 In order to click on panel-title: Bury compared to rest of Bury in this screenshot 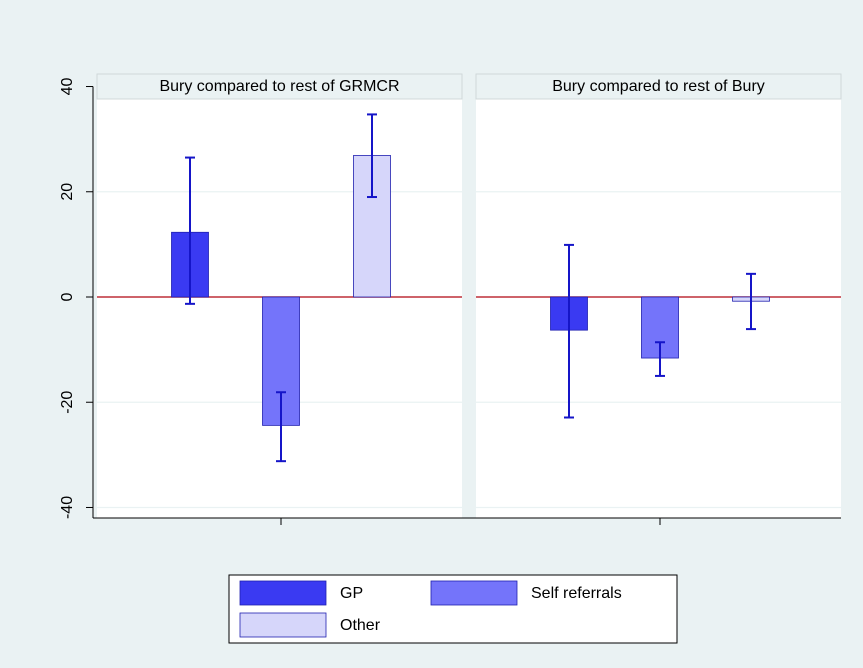, I will do `click(658, 86)`.